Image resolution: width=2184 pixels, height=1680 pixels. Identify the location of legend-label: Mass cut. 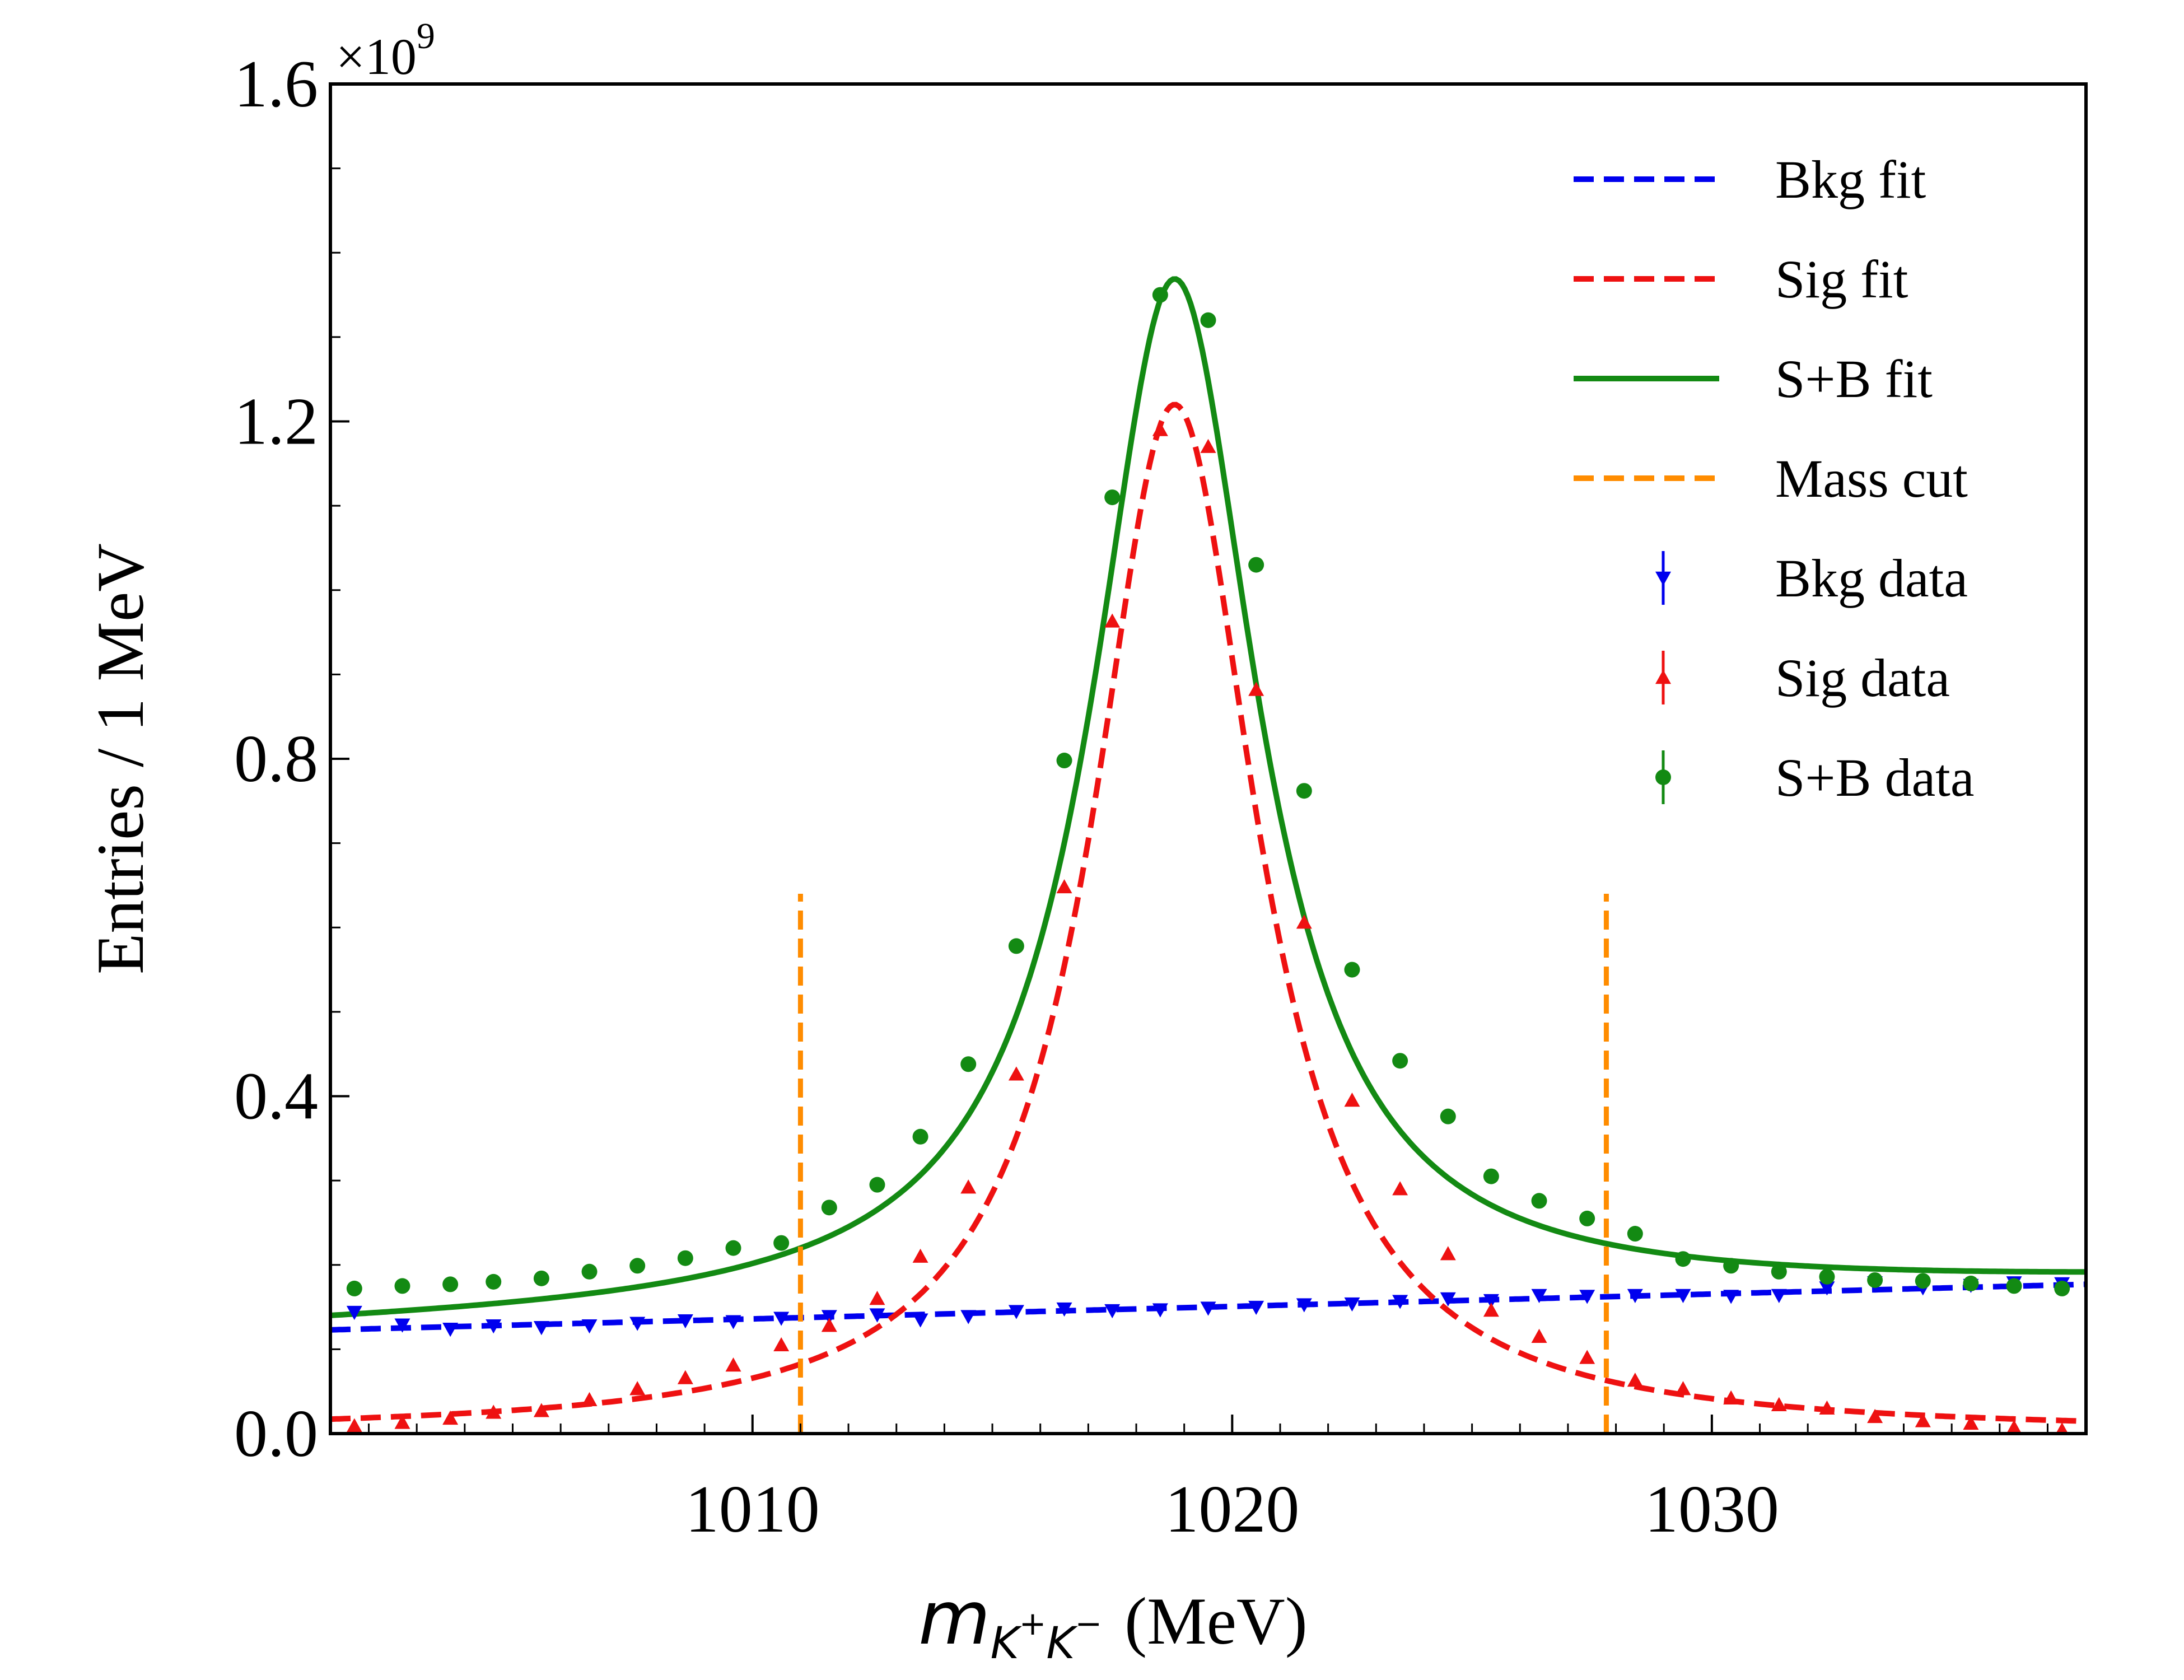
(1872, 479).